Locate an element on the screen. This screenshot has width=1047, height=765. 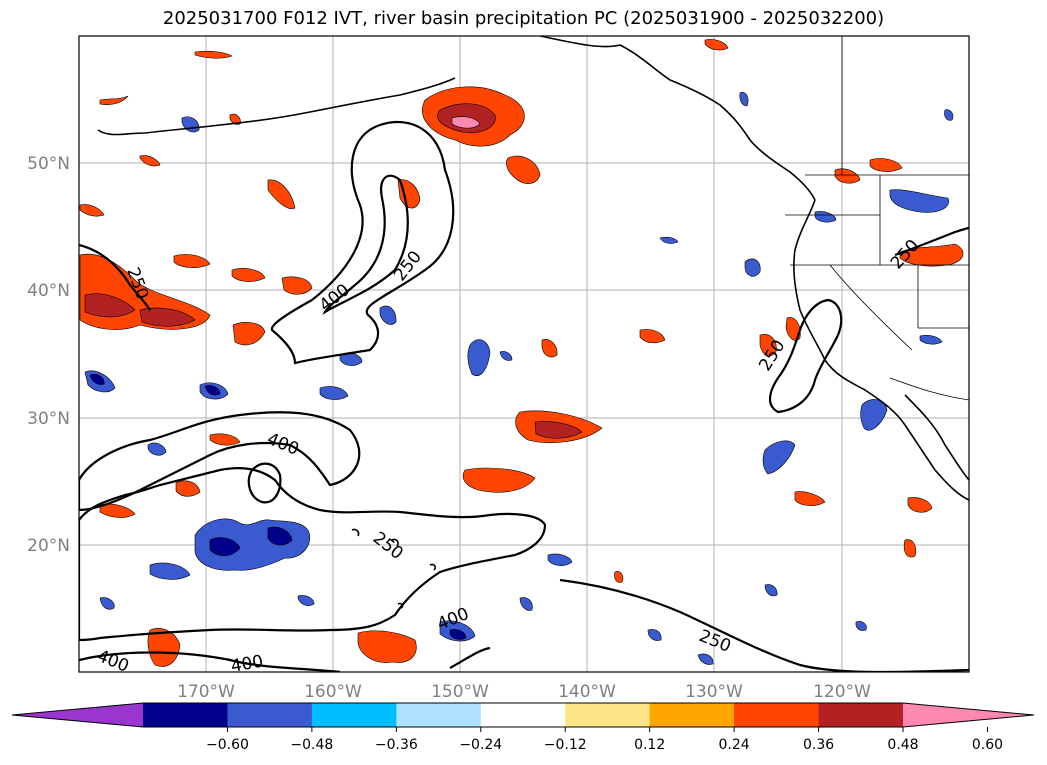
colorbar-tick-label: −0.12 is located at coordinates (565, 745).